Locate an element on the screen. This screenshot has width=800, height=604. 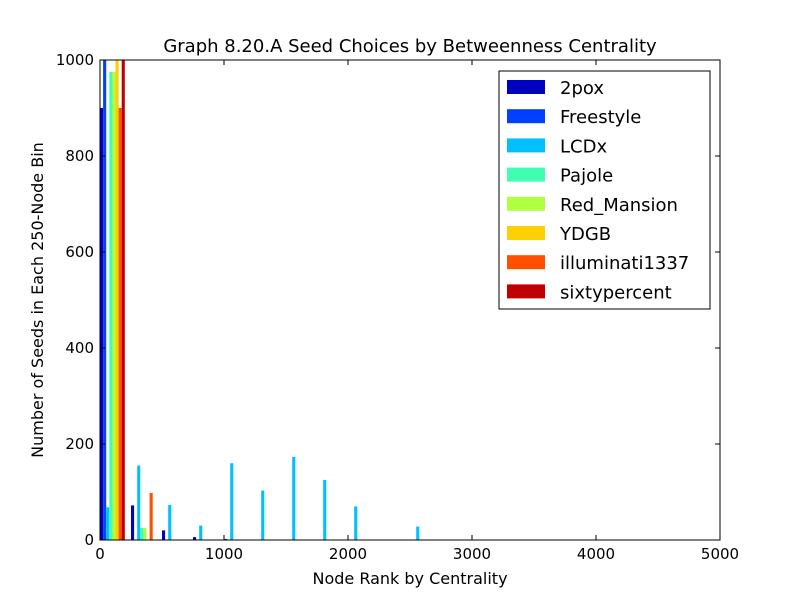
legend-swatch-LCDx is located at coordinates (526, 145).